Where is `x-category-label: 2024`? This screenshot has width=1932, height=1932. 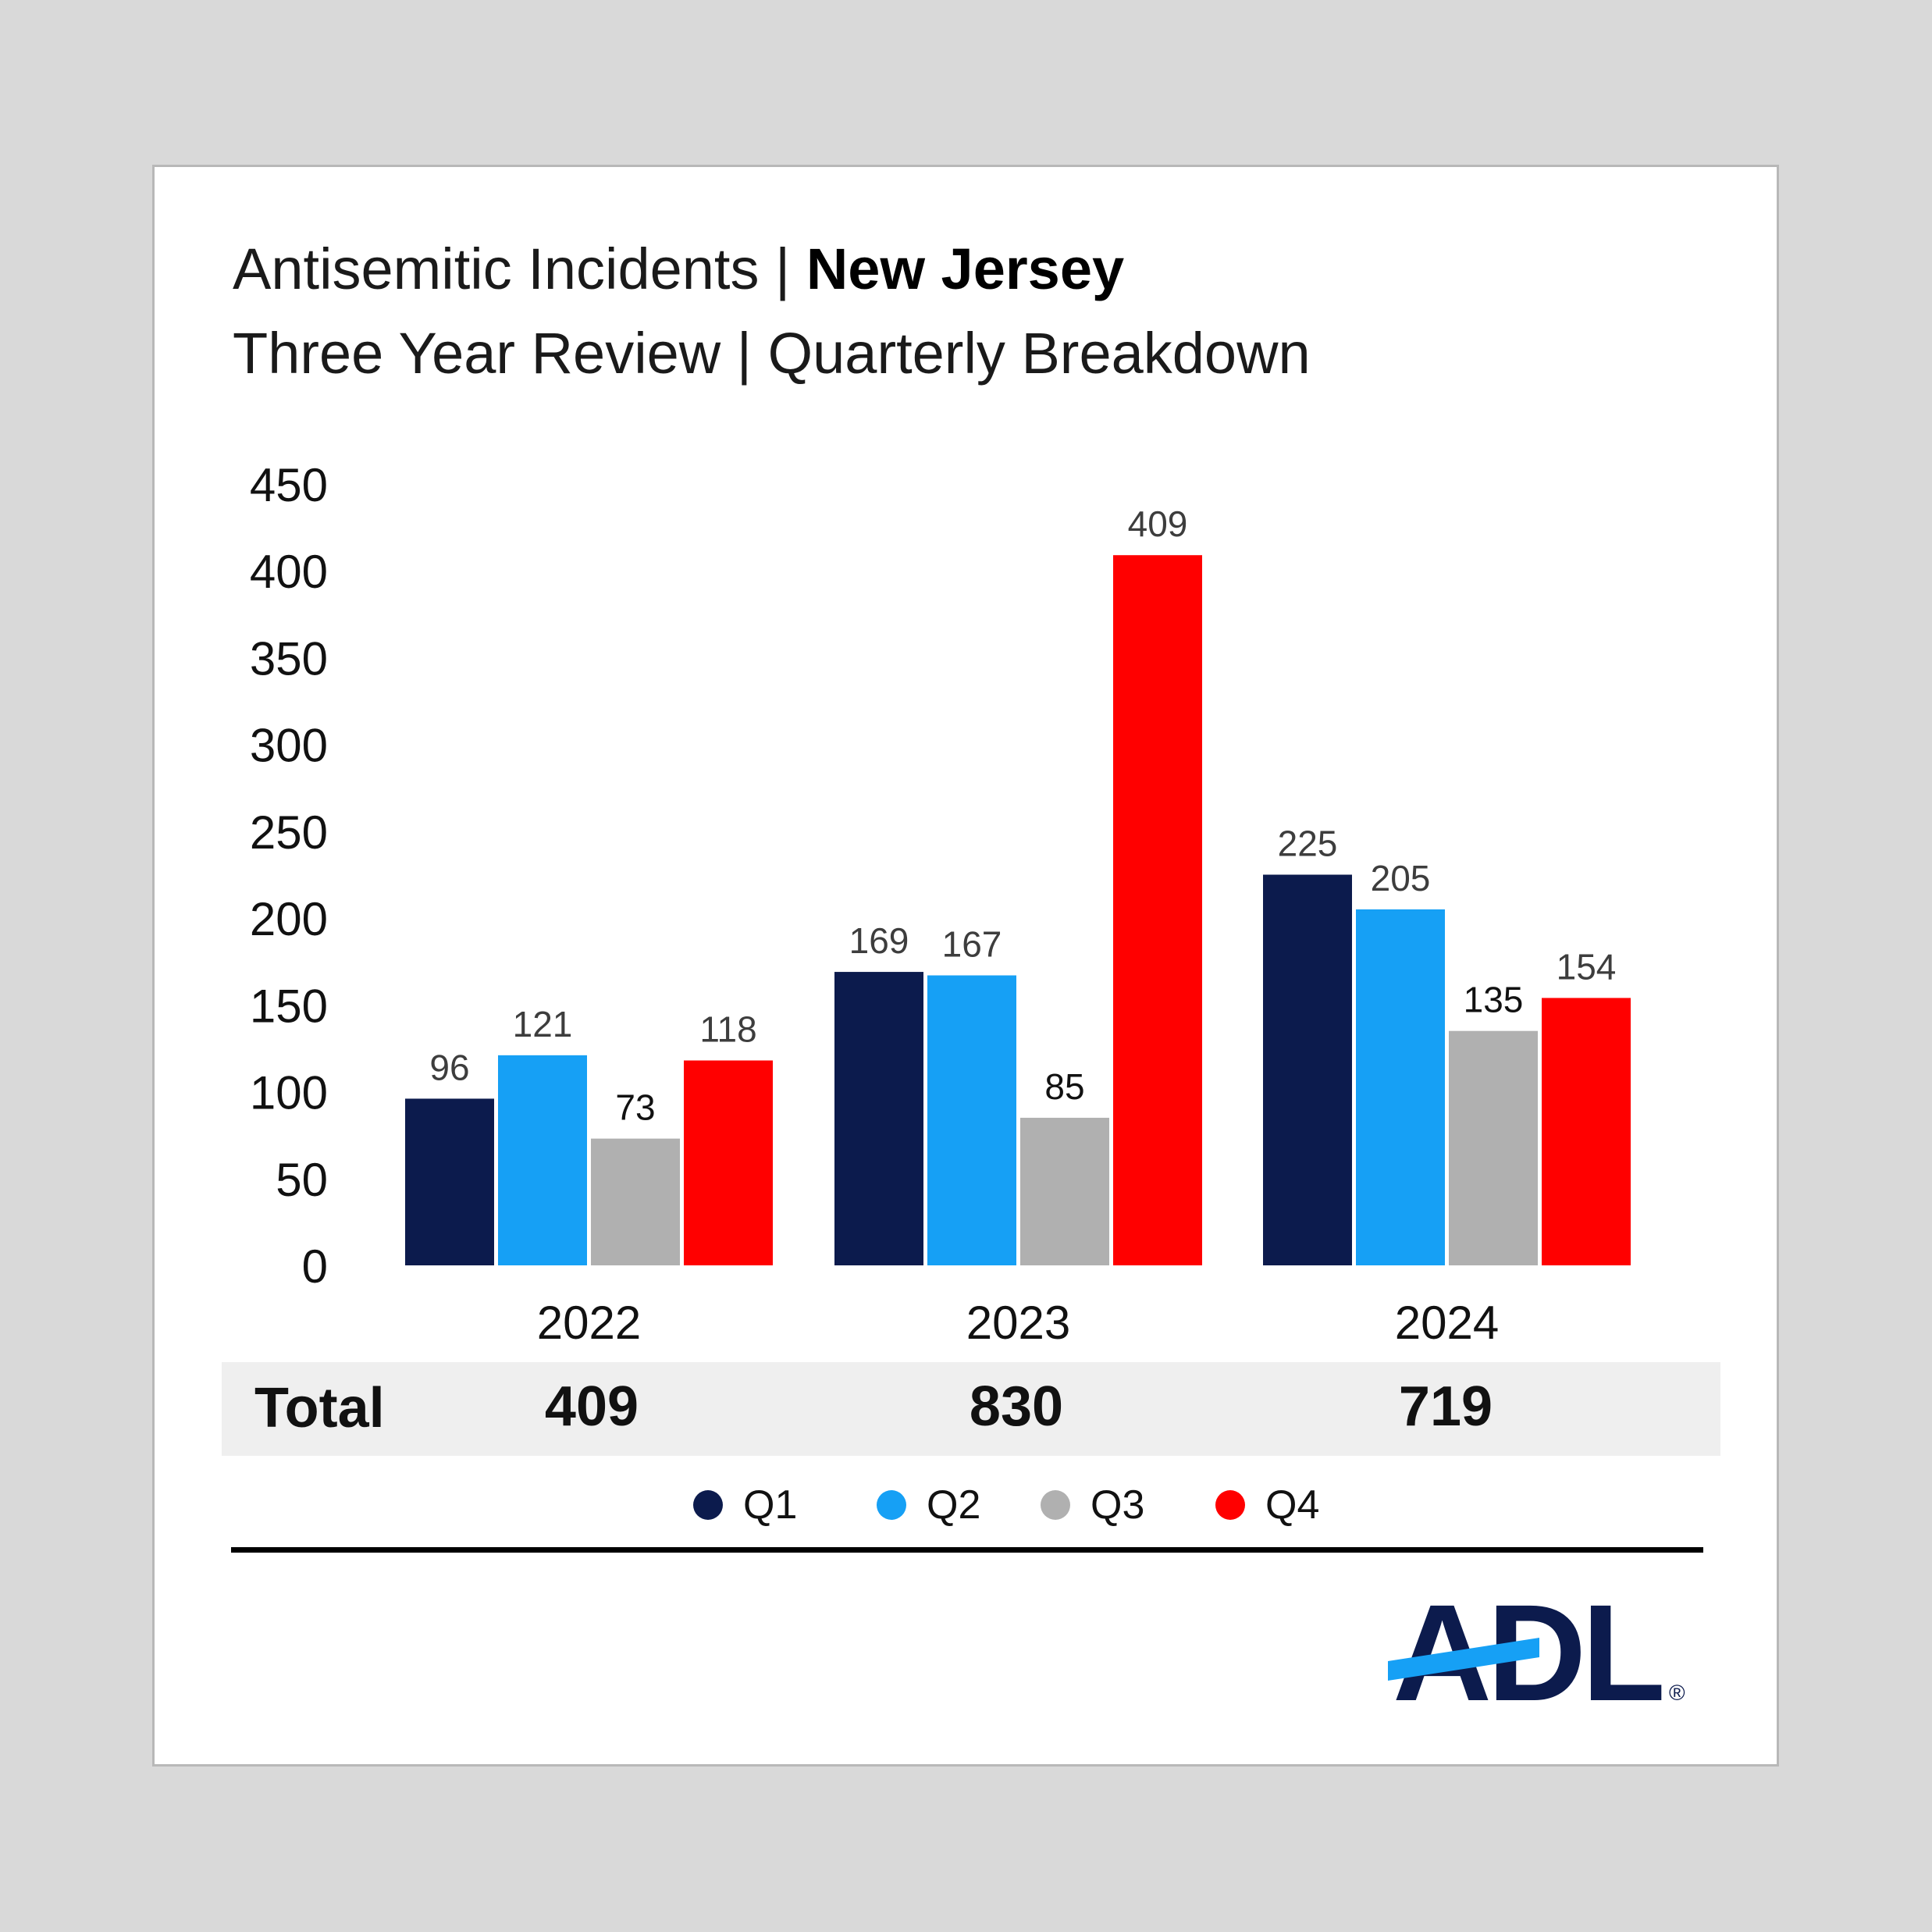
x-category-label: 2024 is located at coordinates (1447, 1323).